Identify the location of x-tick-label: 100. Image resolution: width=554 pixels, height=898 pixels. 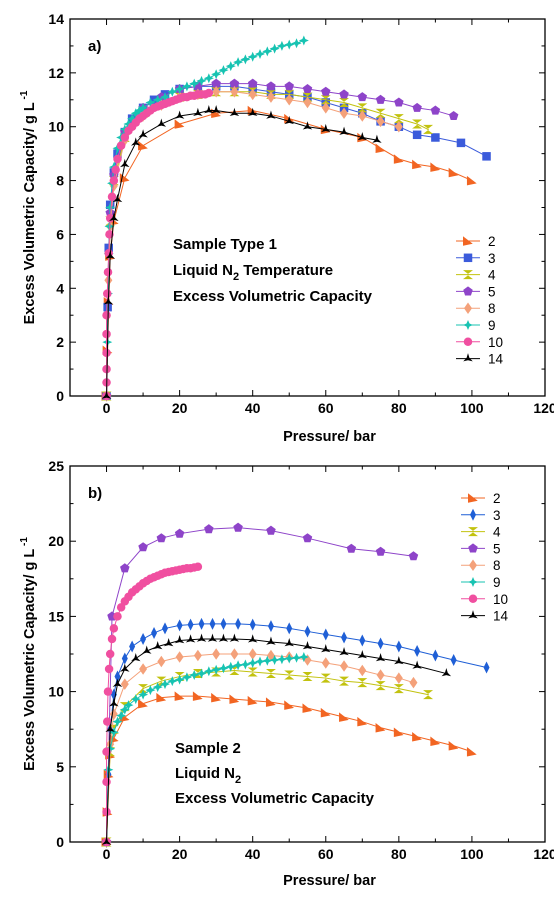
(472, 854).